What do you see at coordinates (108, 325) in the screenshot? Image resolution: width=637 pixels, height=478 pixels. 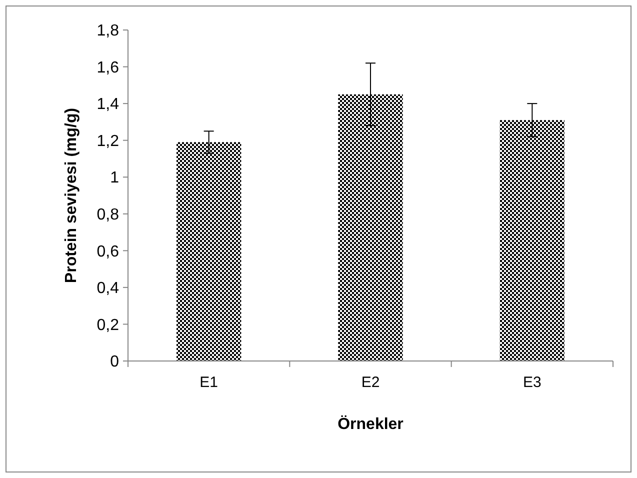 I see `y-tick-label: 0,2` at bounding box center [108, 325].